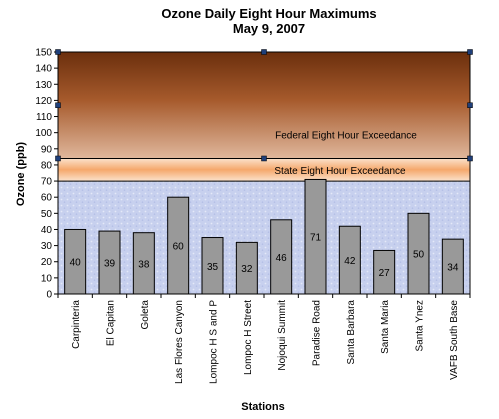 This screenshot has width=499, height=419. I want to click on x-category-label: Carpinteria, so click(76, 324).